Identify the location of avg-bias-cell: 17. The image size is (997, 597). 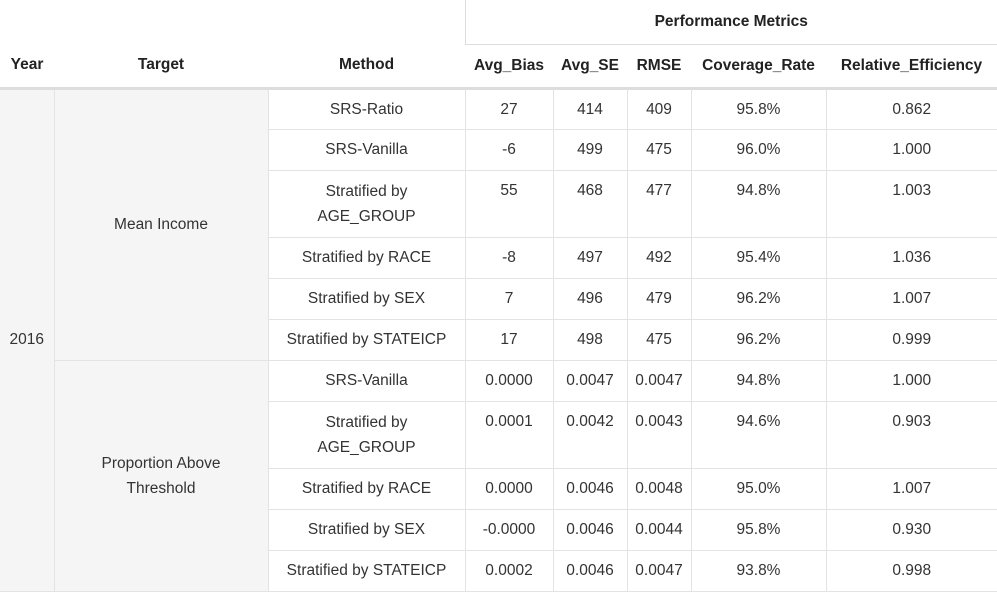
(508, 340).